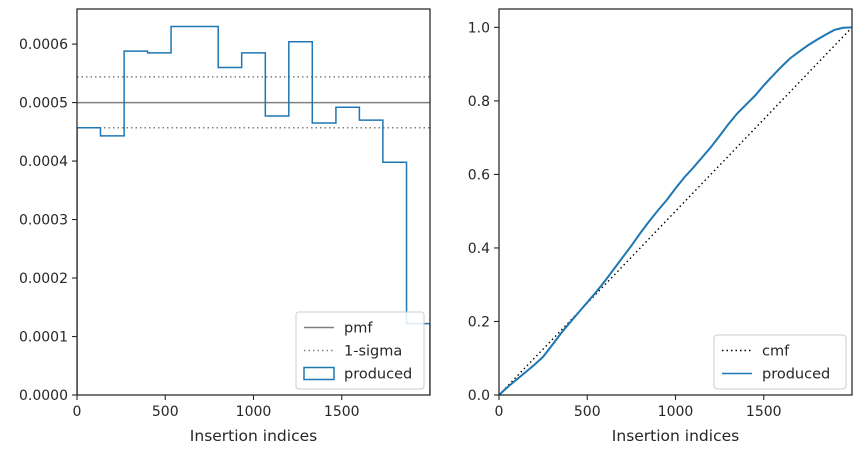 The image size is (861, 453). I want to click on y-tick-label: 0.0005, so click(43, 104).